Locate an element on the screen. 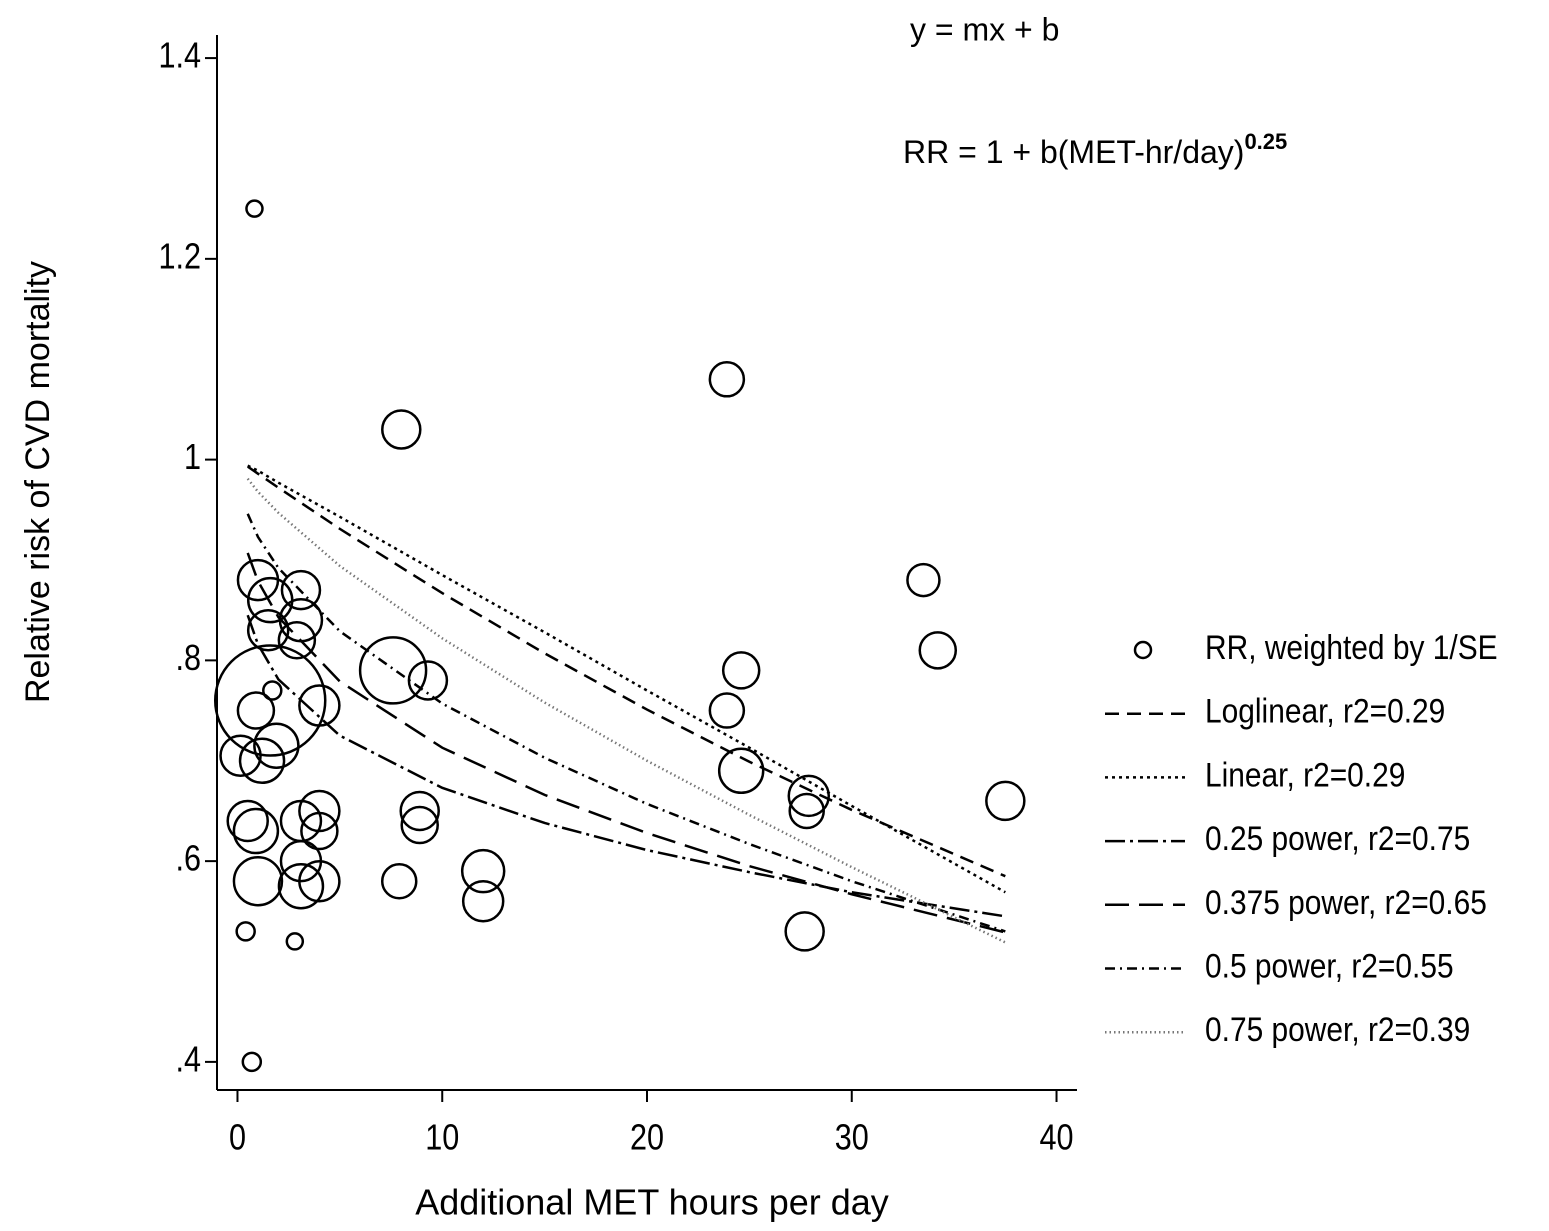  y-tick-label: 1 is located at coordinates (192, 458).